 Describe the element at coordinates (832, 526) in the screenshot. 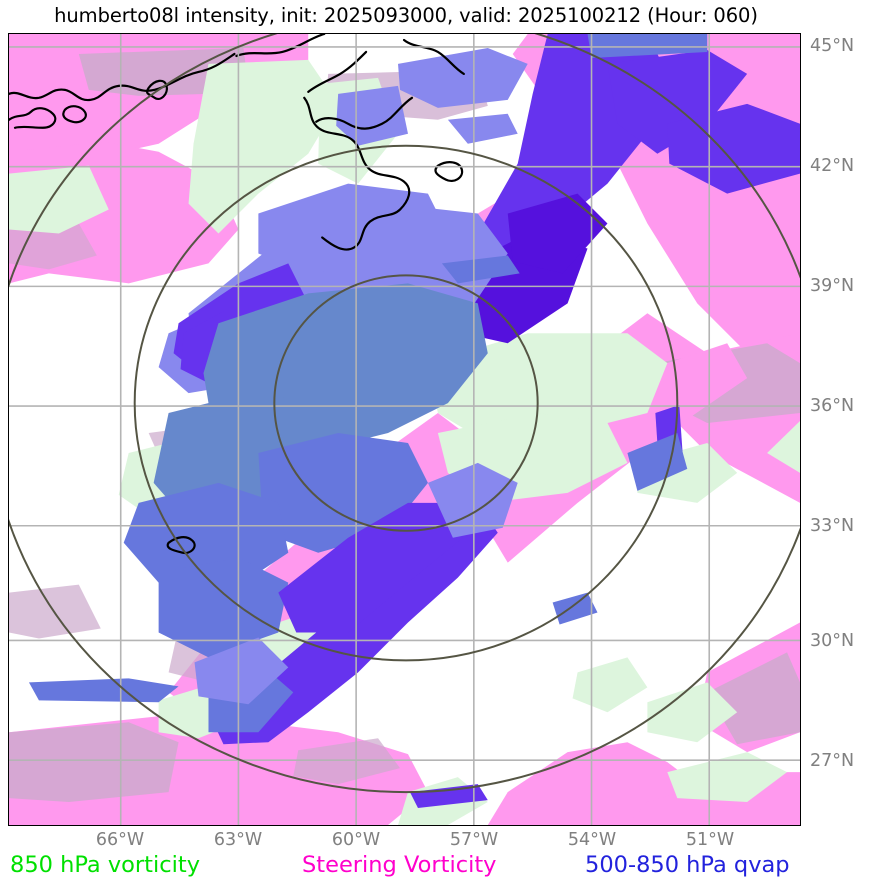

I see `lat-tick-33n: 33°N` at that location.